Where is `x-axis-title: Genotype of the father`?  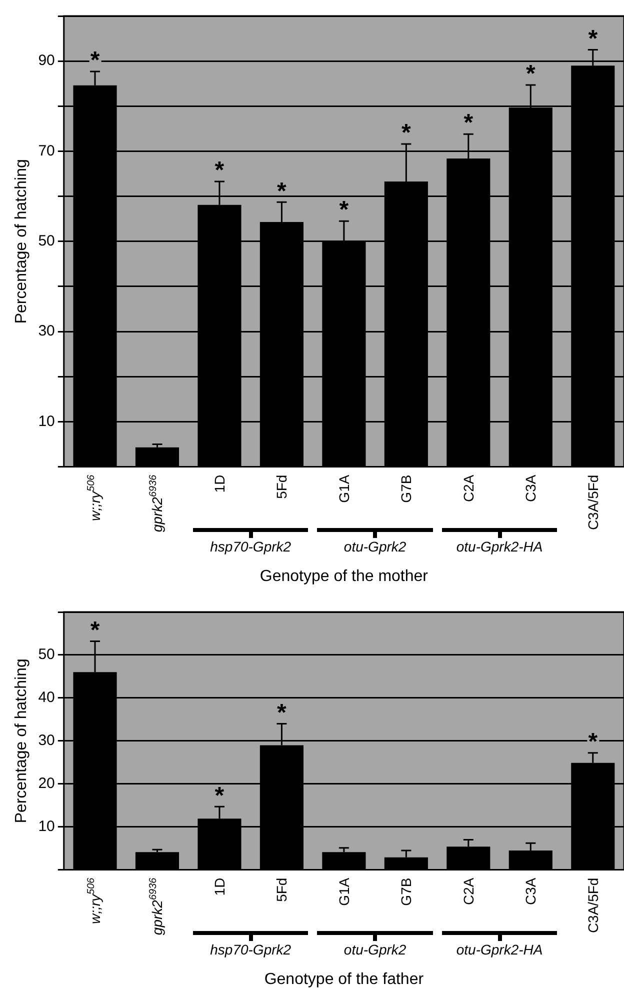 x-axis-title: Genotype of the father is located at coordinates (344, 979).